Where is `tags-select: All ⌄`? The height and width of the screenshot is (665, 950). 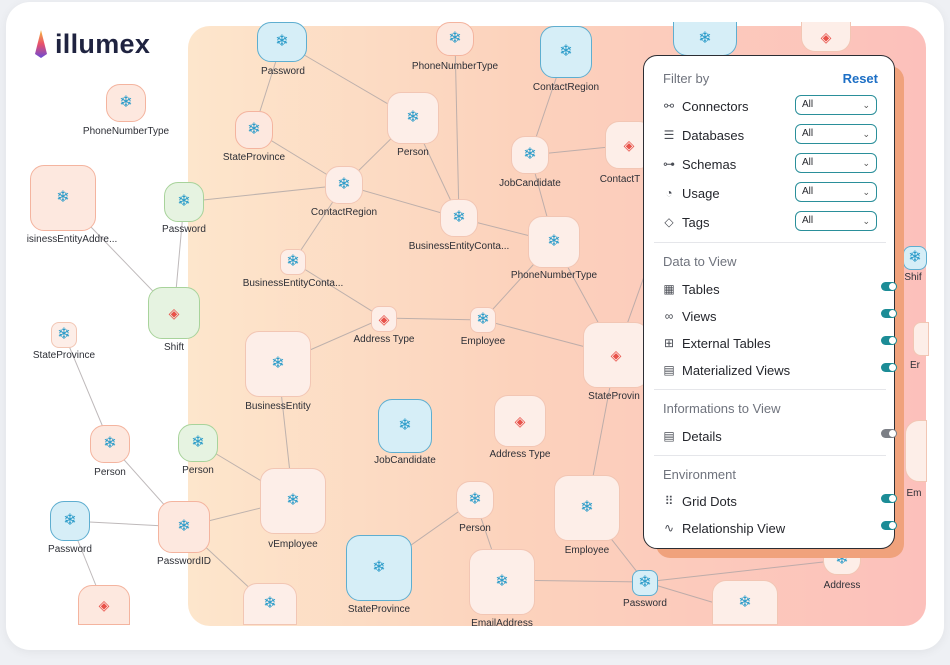
tags-select: All ⌄ is located at coordinates (836, 221).